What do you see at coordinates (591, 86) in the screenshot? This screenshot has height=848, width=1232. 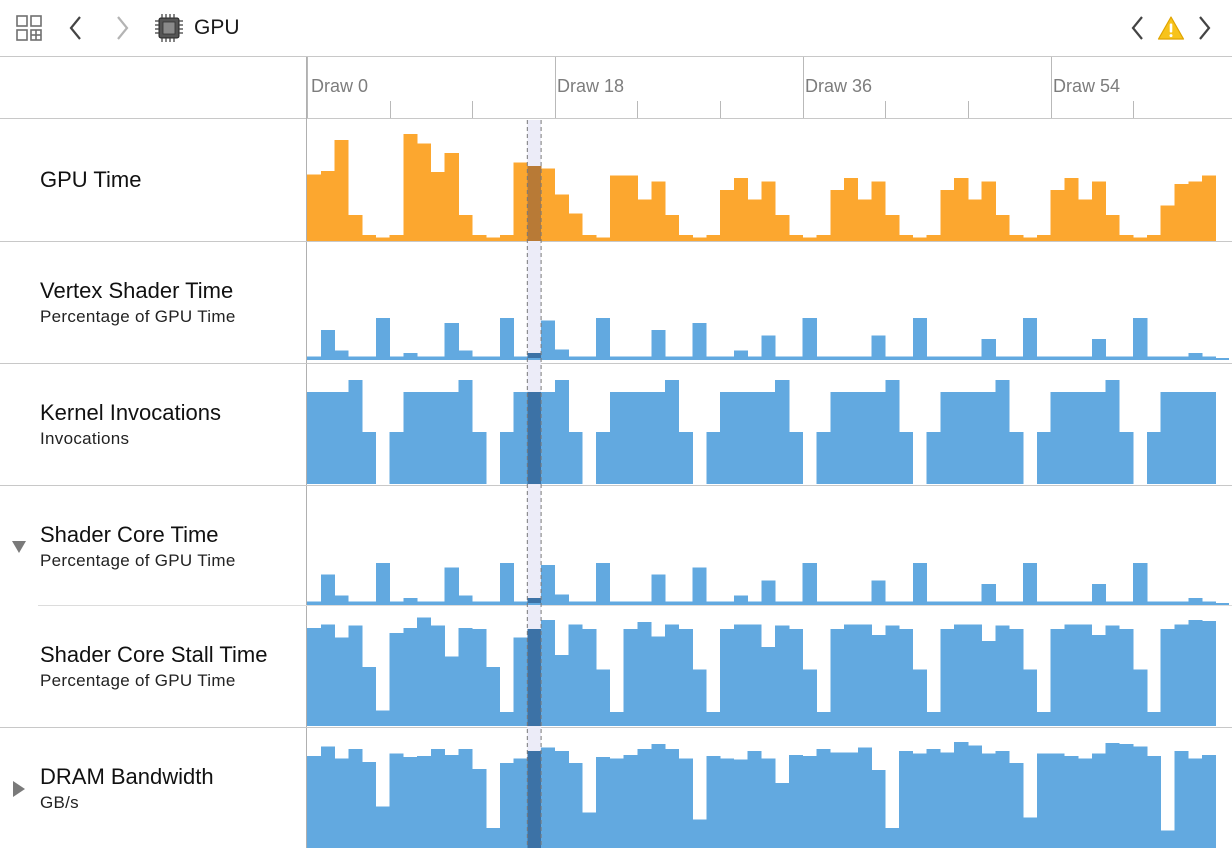 I see `ruler-label: Draw 18` at bounding box center [591, 86].